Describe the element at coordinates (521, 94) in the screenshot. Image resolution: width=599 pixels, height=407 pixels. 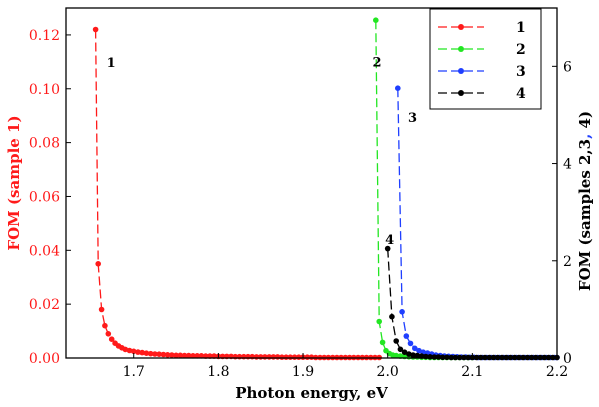
I see `legend-label: 4` at that location.